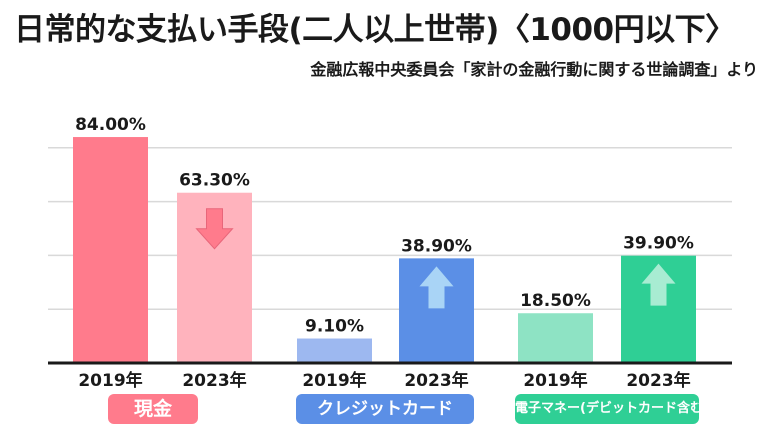  What do you see at coordinates (658, 380) in the screenshot?
I see `year-label-2-1: 2023年` at bounding box center [658, 380].